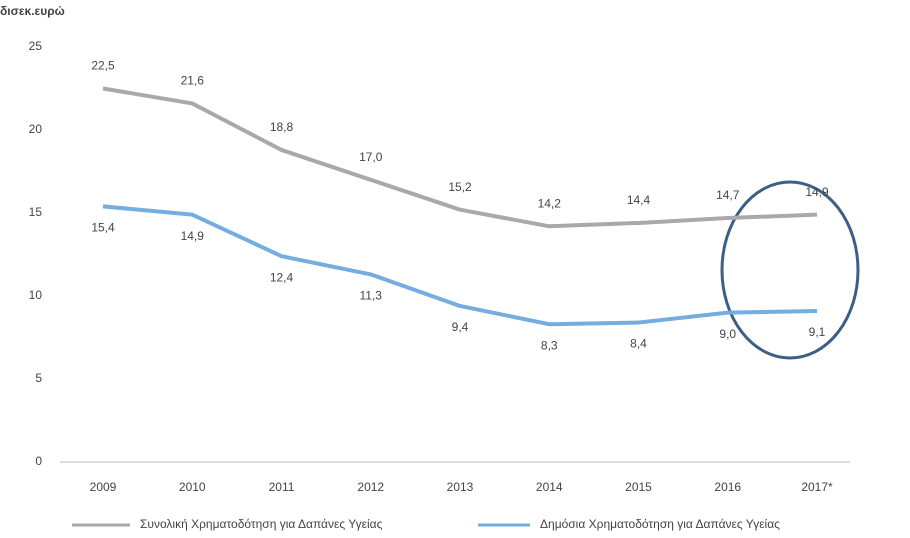  Describe the element at coordinates (638, 344) in the screenshot. I see `data-label: 8,4` at that location.